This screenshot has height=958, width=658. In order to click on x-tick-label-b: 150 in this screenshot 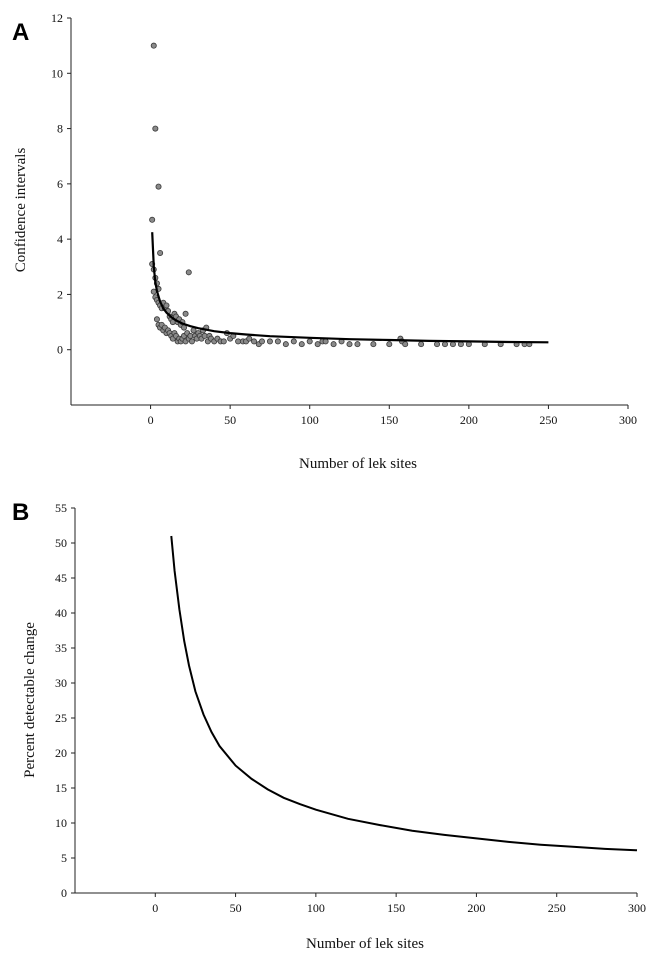, I will do `click(396, 908)`.